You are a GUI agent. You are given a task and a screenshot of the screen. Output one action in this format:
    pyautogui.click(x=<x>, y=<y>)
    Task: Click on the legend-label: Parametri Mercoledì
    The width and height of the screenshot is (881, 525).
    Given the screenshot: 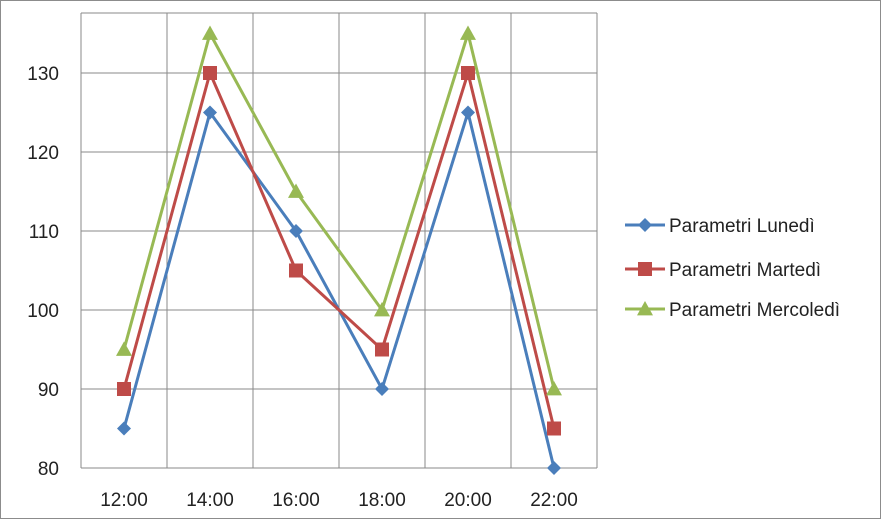 What is the action you would take?
    pyautogui.click(x=754, y=310)
    